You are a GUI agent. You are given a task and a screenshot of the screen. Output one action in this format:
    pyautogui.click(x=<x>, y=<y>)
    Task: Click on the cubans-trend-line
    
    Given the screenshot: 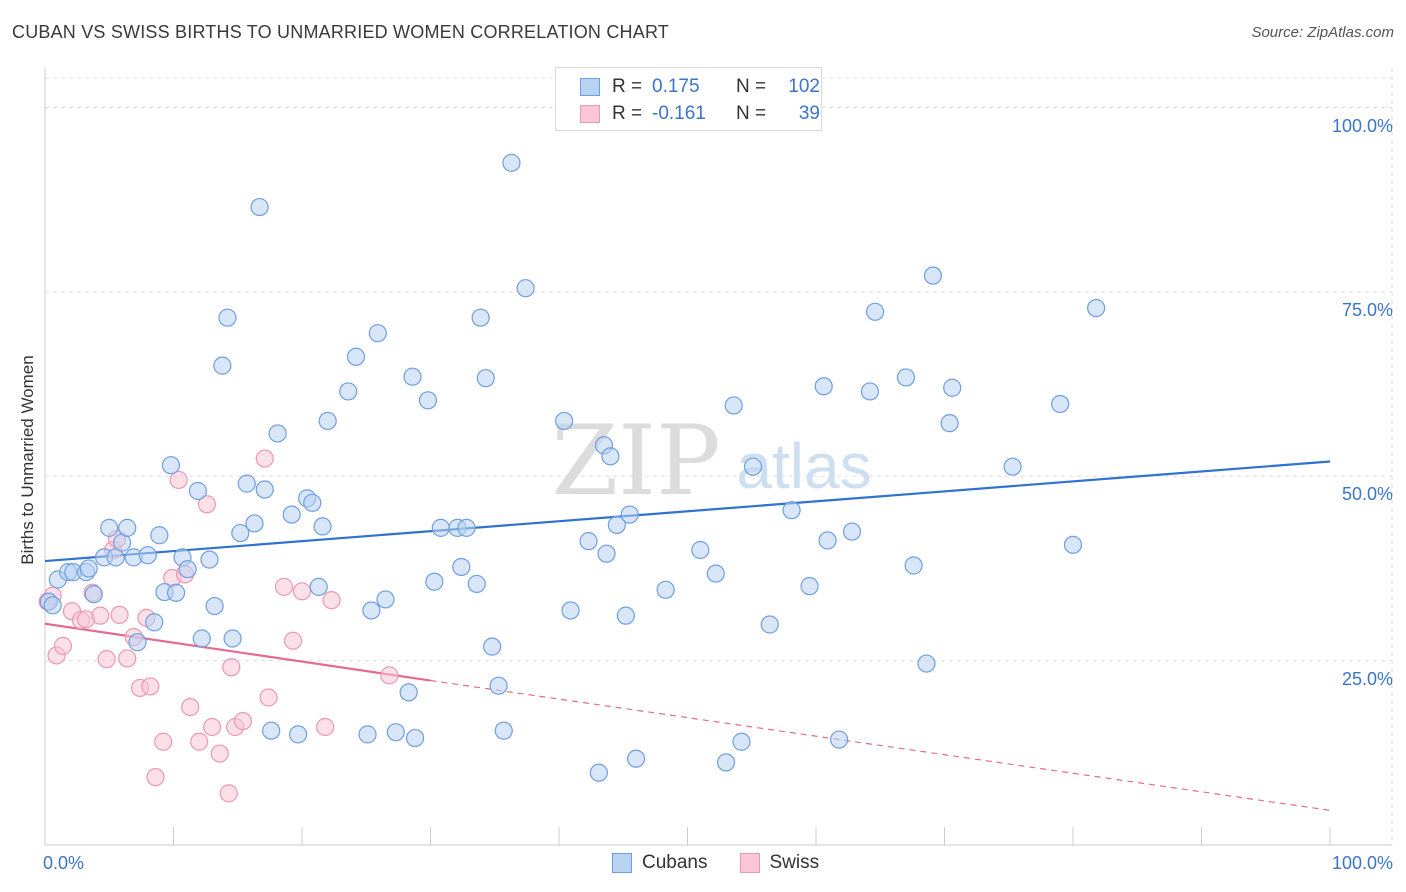 What is the action you would take?
    pyautogui.click(x=687, y=511)
    